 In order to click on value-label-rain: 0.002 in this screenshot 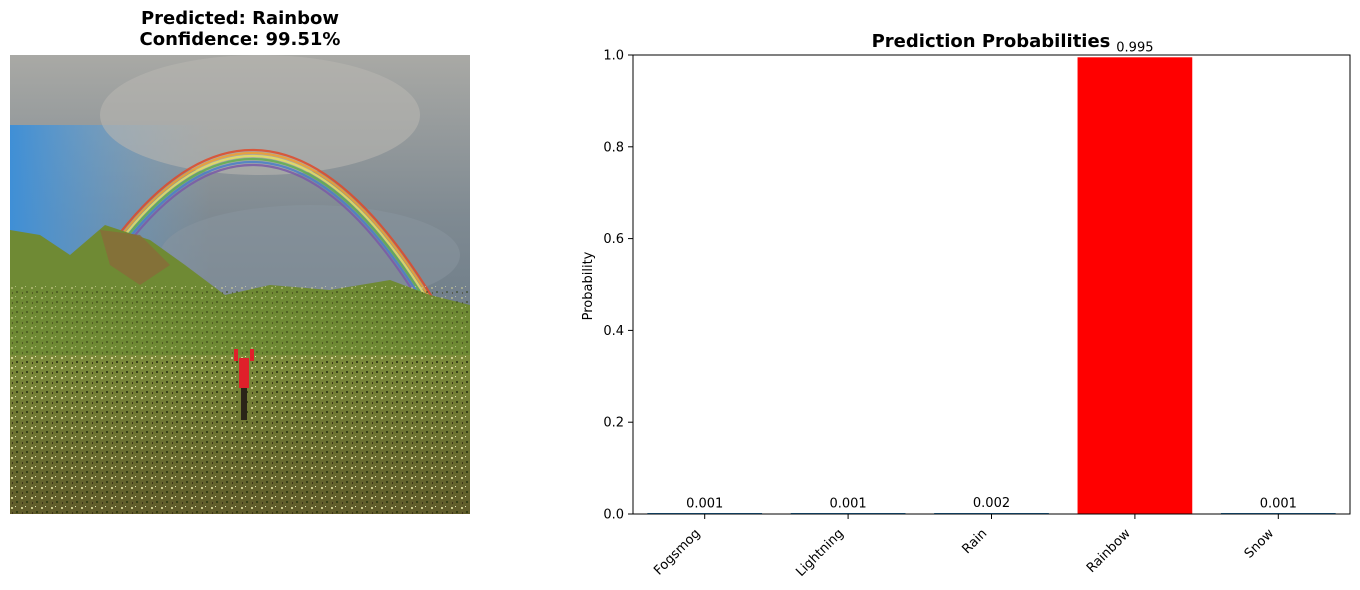, I will do `click(991, 503)`.